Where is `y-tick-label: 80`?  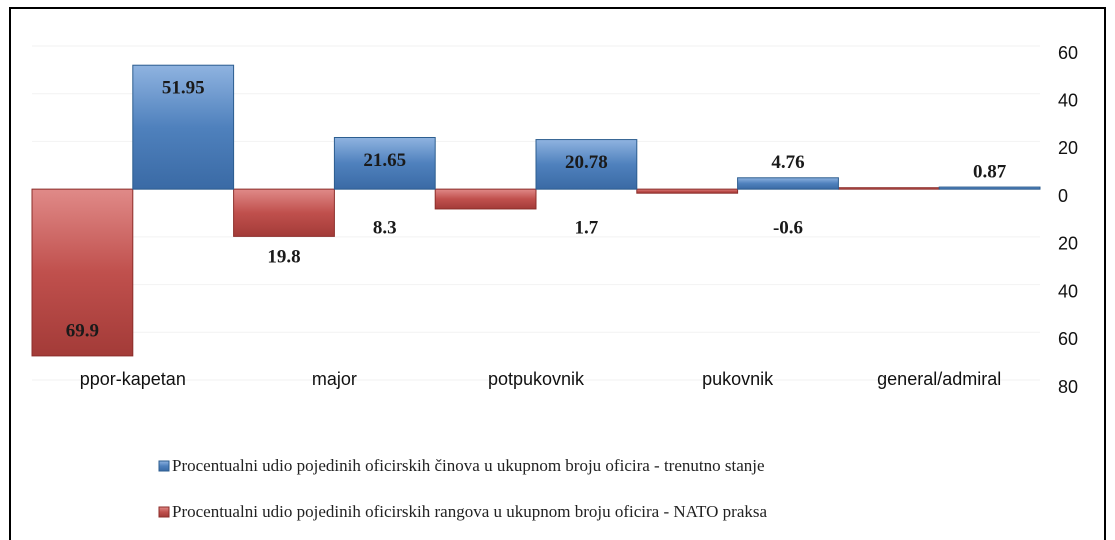 y-tick-label: 80 is located at coordinates (1068, 387).